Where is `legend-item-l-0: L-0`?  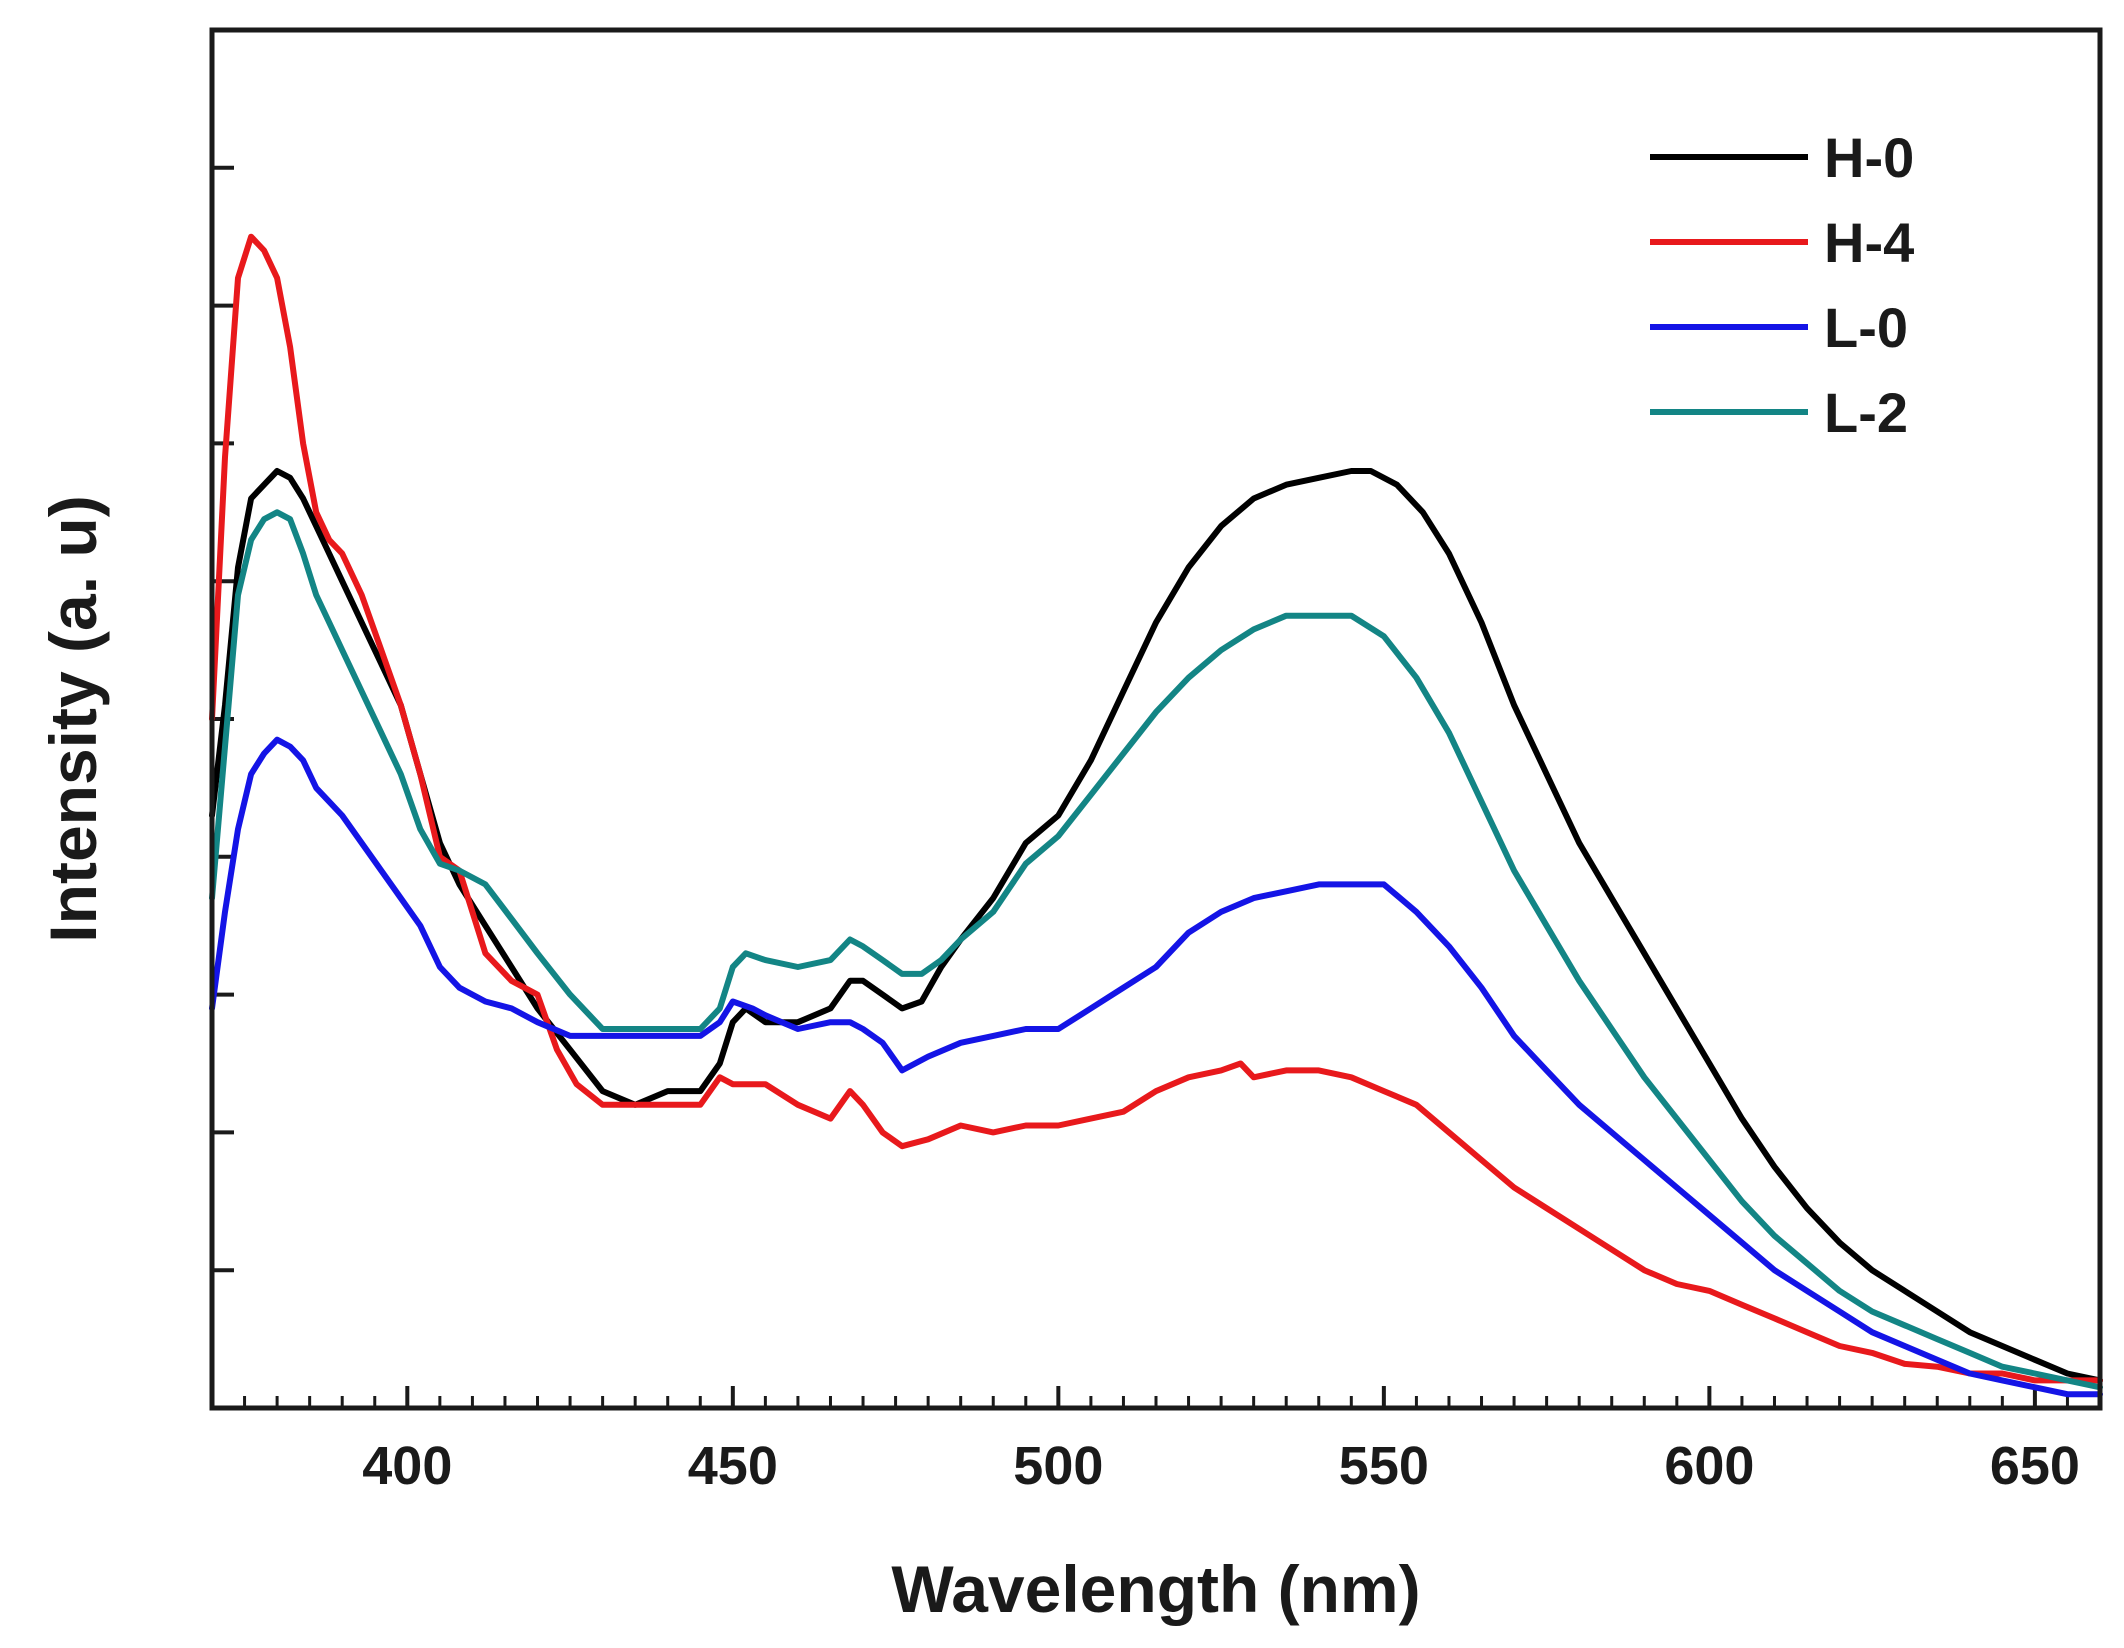
legend-item-l-0: L-0 is located at coordinates (1779, 327).